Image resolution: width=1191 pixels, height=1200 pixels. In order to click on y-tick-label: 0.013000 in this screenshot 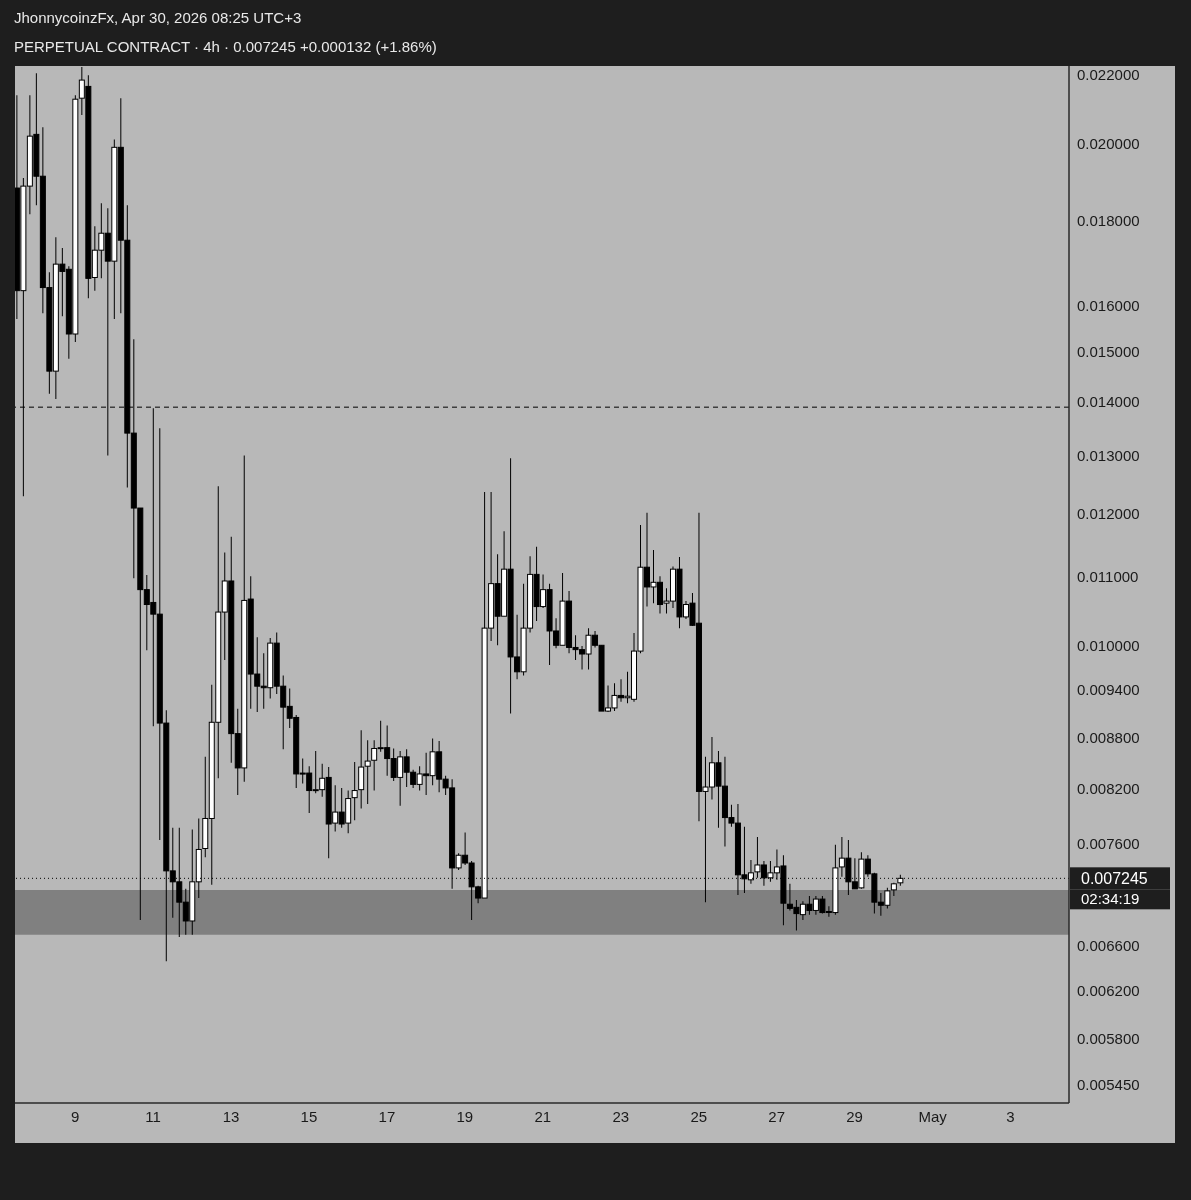, I will do `click(1108, 455)`.